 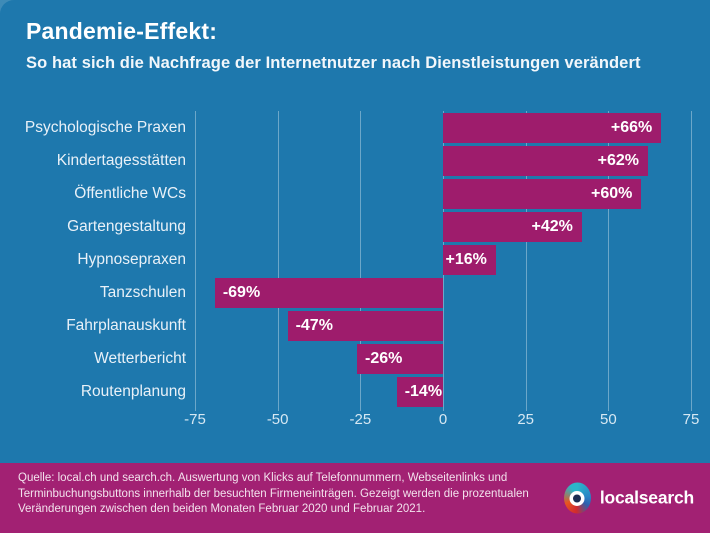 I want to click on chart-row: Tanzschulen -69%, so click(x=355, y=293).